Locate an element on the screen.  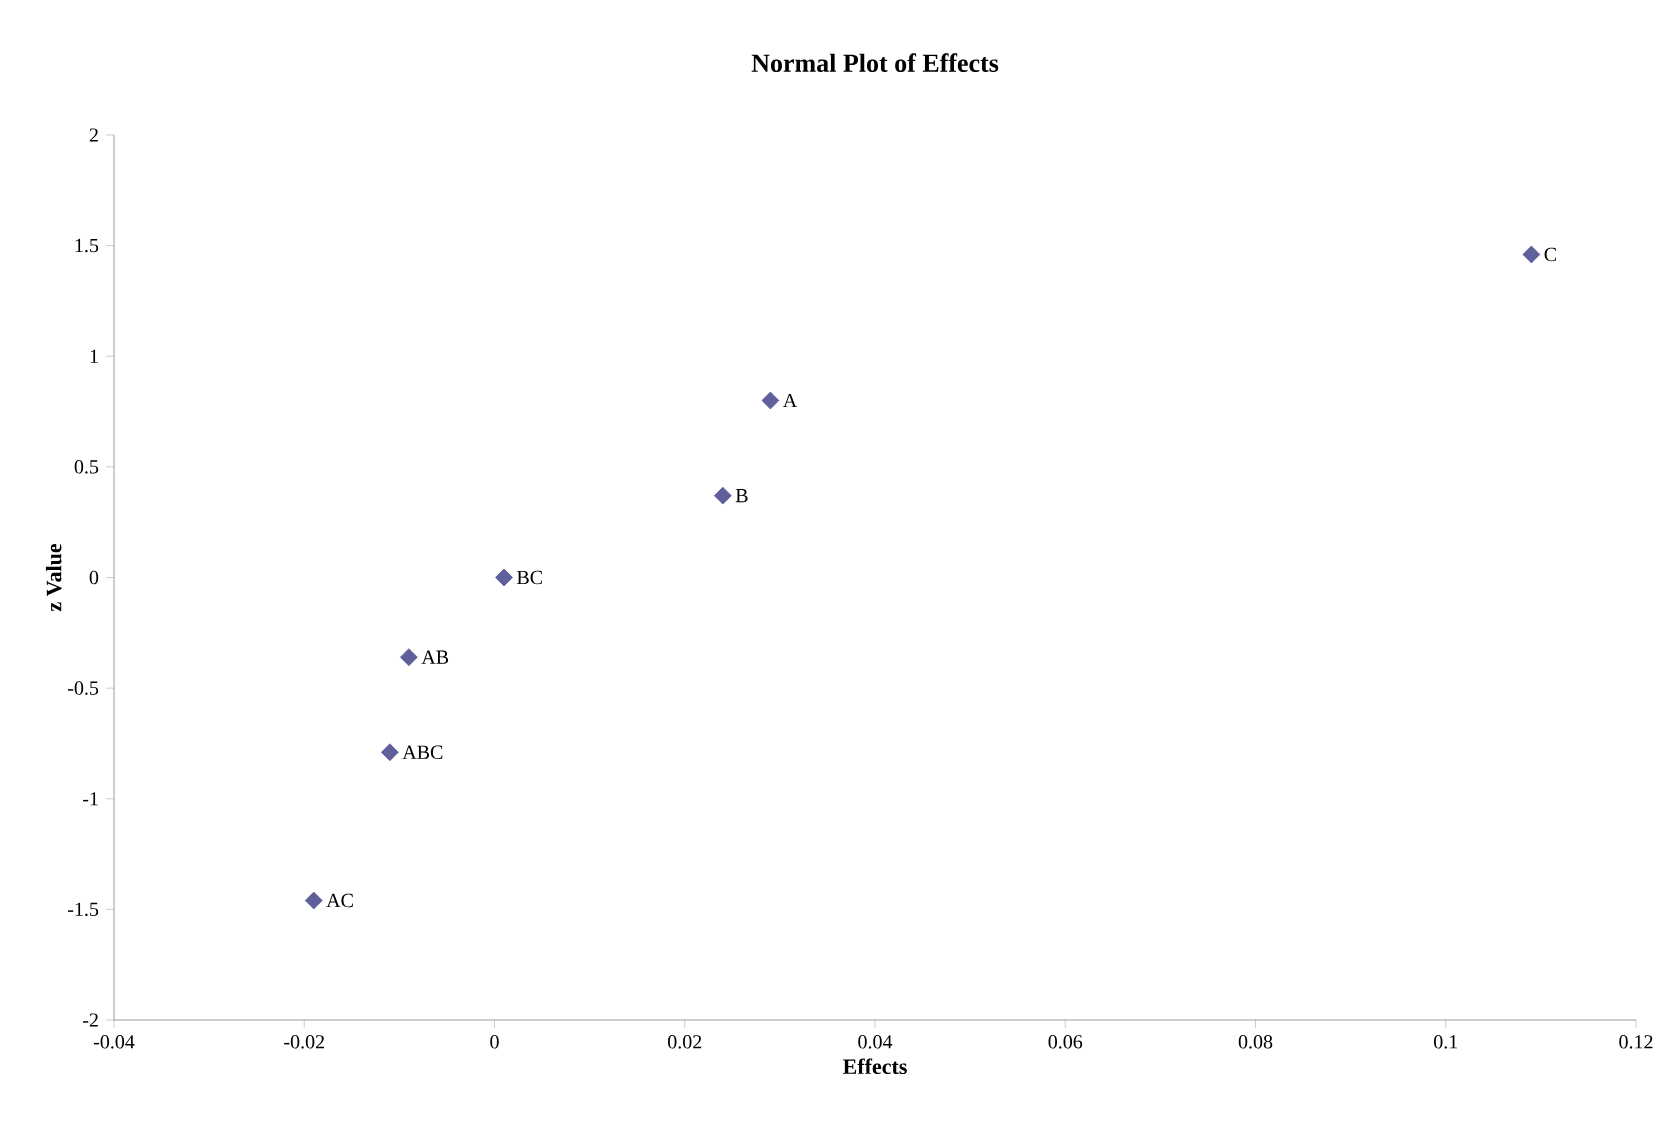
x-tick-label: -0.02 is located at coordinates (304, 1042).